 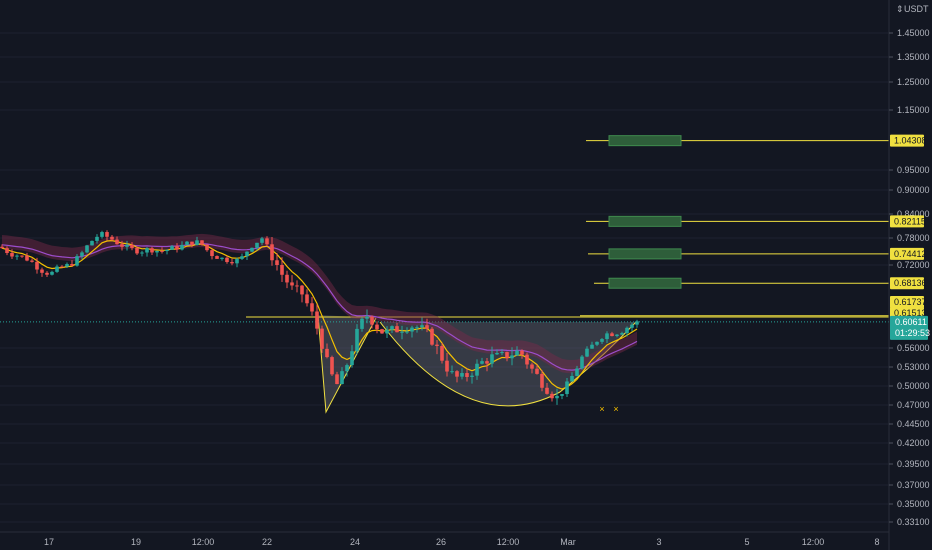 I want to click on time-axis: 17 19 12:00 22 24 26 12:00 Mar 3 5 12:00 8, so click(x=462, y=542).